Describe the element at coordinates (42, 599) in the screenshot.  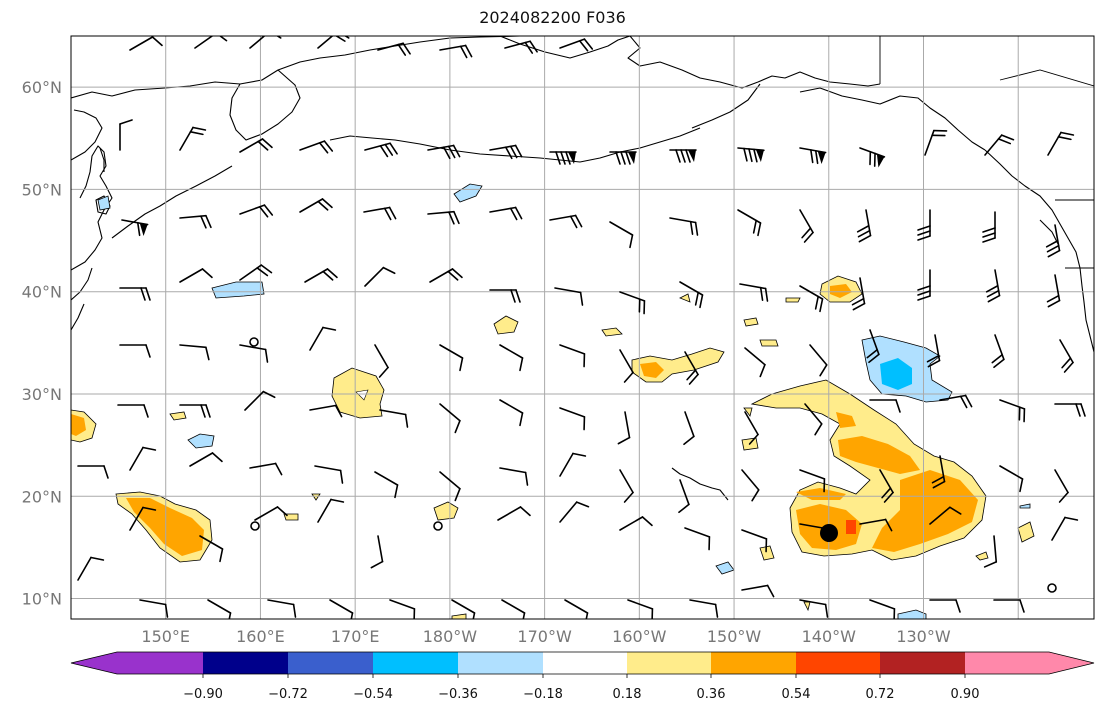
I see `latitude-label: 10°N` at that location.